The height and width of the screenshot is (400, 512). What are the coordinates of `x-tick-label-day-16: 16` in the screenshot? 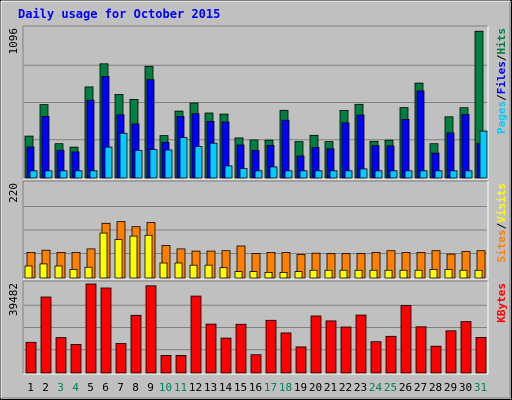 It's located at (255, 387).